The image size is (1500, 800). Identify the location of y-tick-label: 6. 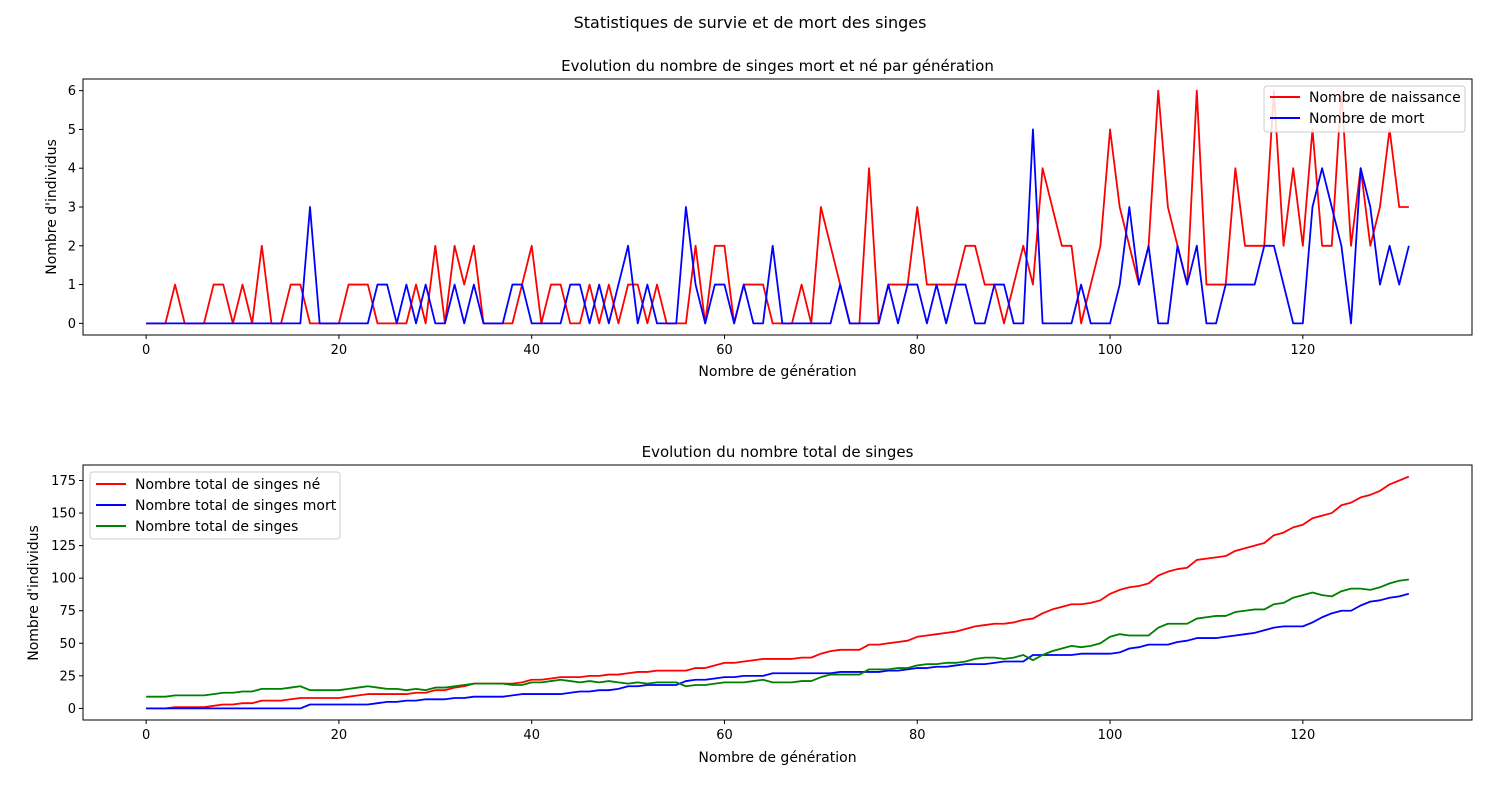
(72, 91).